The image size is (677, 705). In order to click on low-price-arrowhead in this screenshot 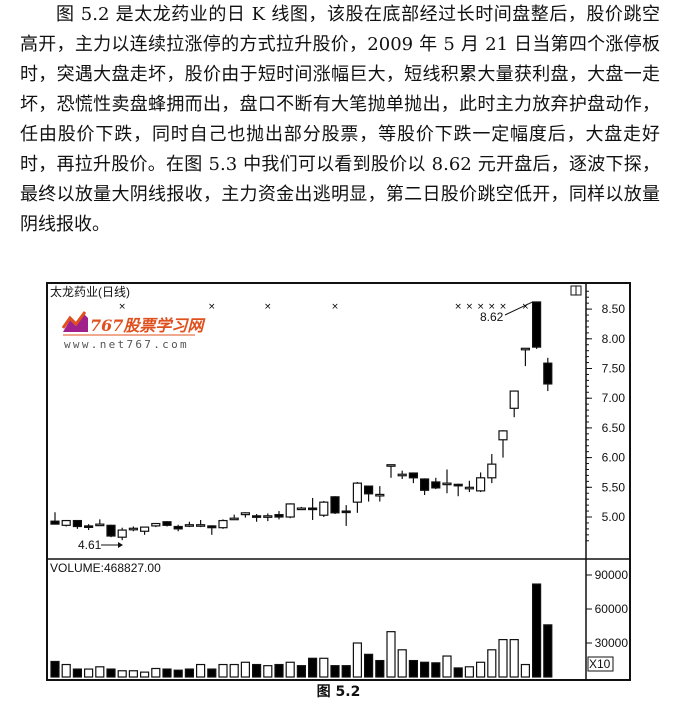, I will do `click(120, 545)`.